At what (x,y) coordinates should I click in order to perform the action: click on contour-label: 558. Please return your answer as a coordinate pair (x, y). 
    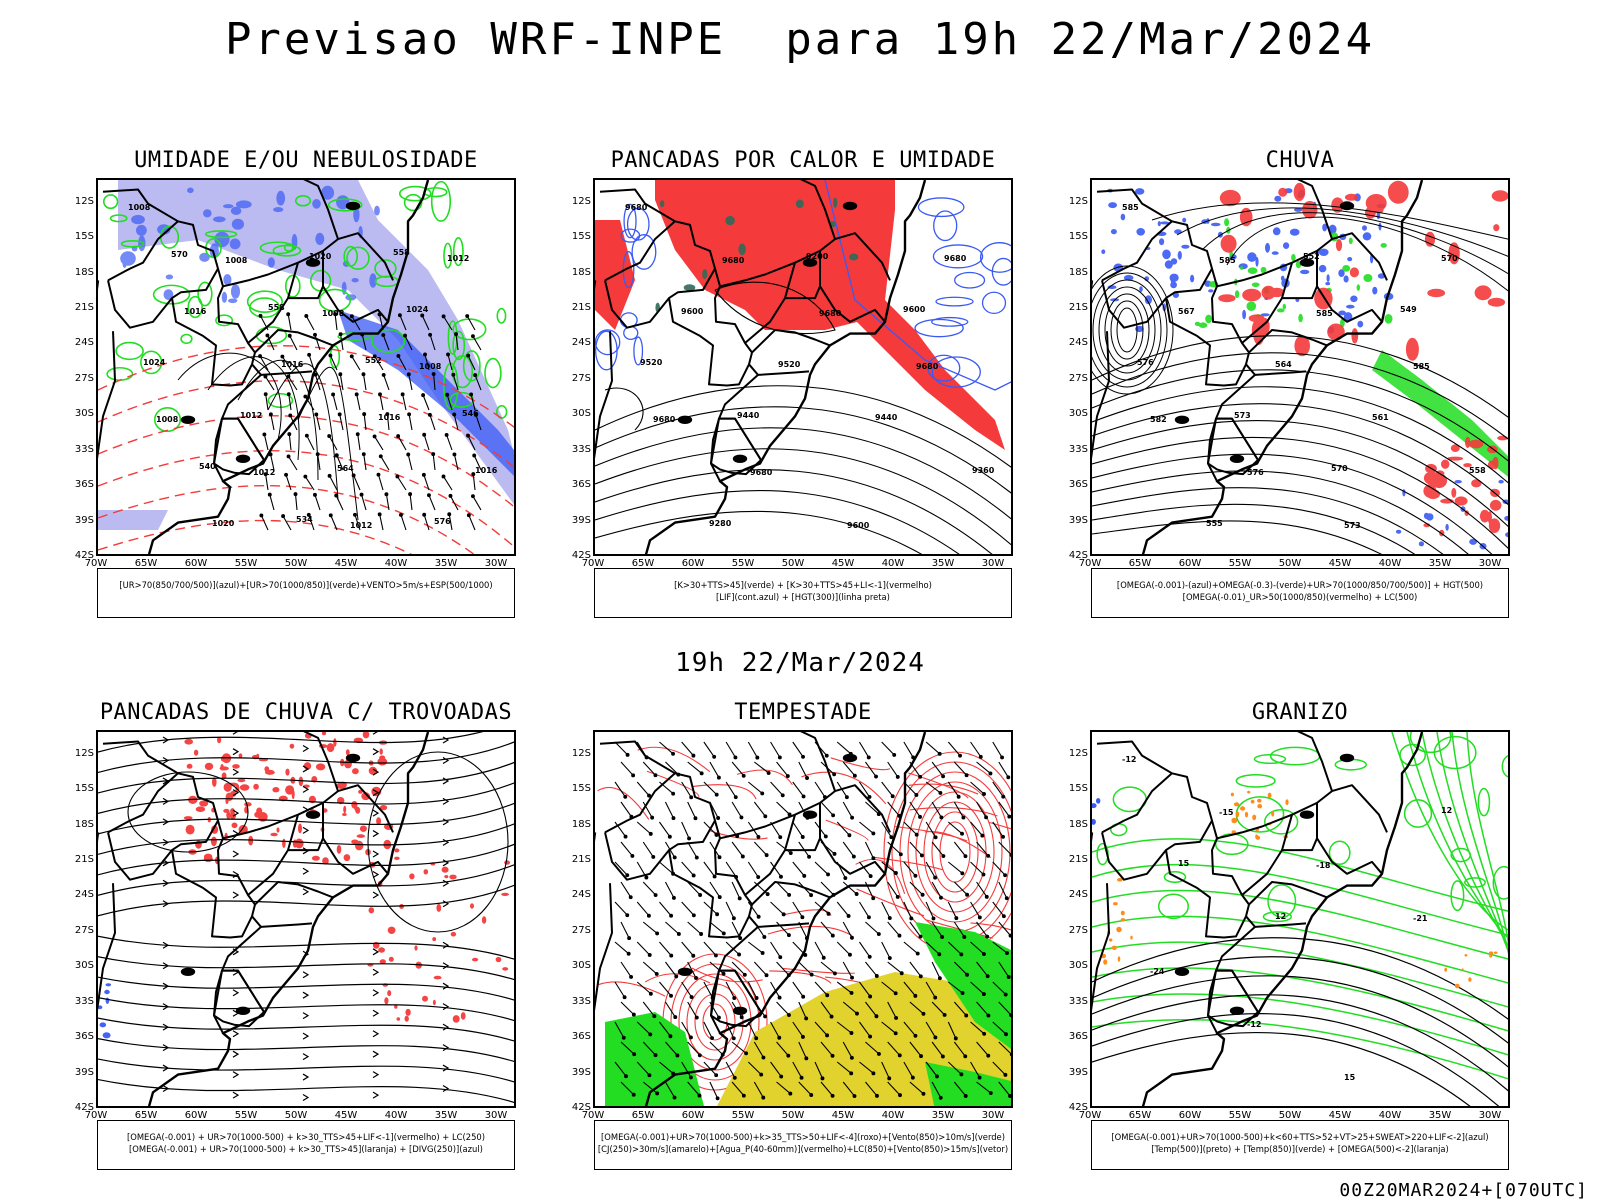
    Looking at the image, I should click on (401, 252).